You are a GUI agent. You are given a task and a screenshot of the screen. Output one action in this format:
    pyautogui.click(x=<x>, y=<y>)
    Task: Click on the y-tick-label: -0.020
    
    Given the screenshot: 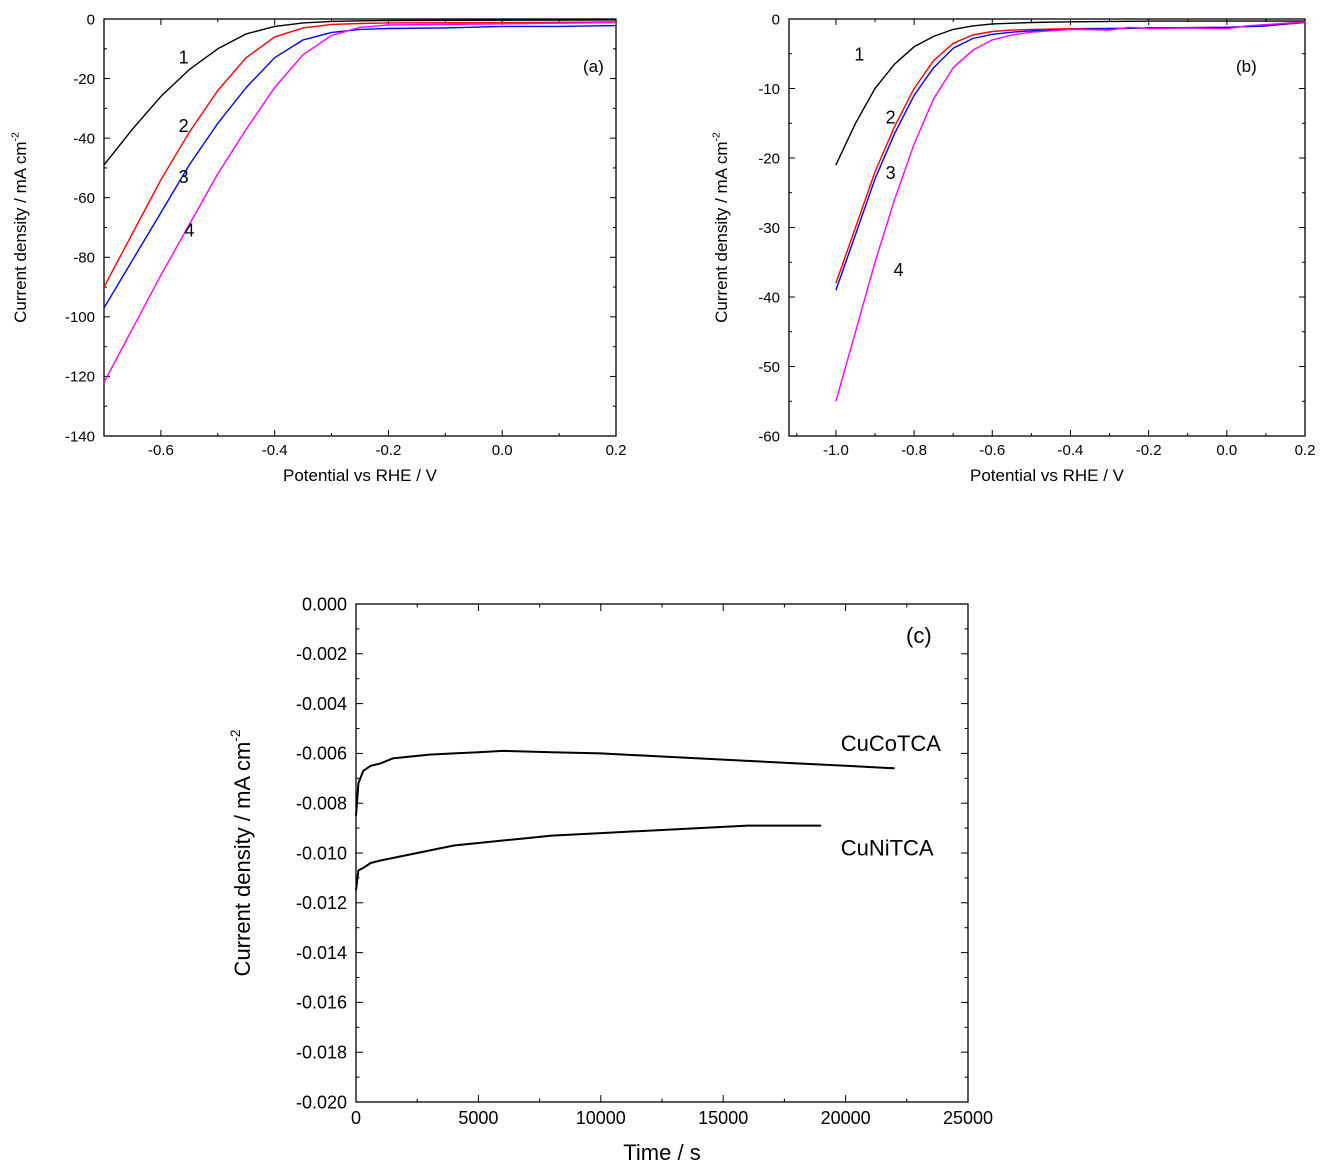 What is the action you would take?
    pyautogui.click(x=321, y=1102)
    